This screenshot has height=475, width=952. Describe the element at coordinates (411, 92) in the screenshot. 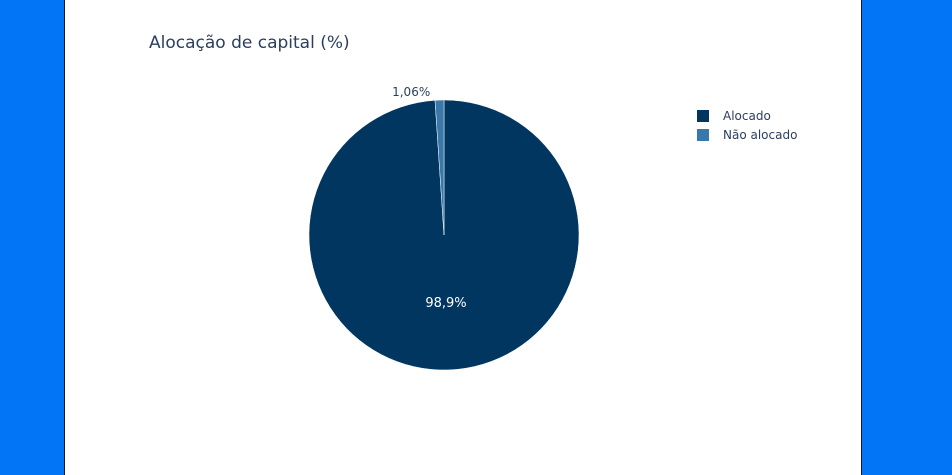

I see `slice-label-nao-alocado: 1,06%` at that location.